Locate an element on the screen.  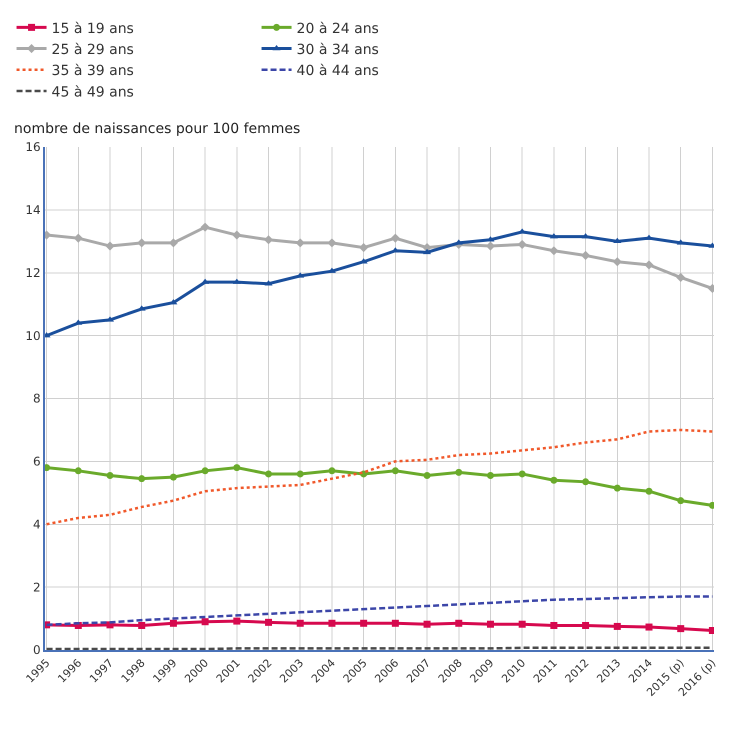
legend-label: 15 à 19 ans is located at coordinates (93, 28).